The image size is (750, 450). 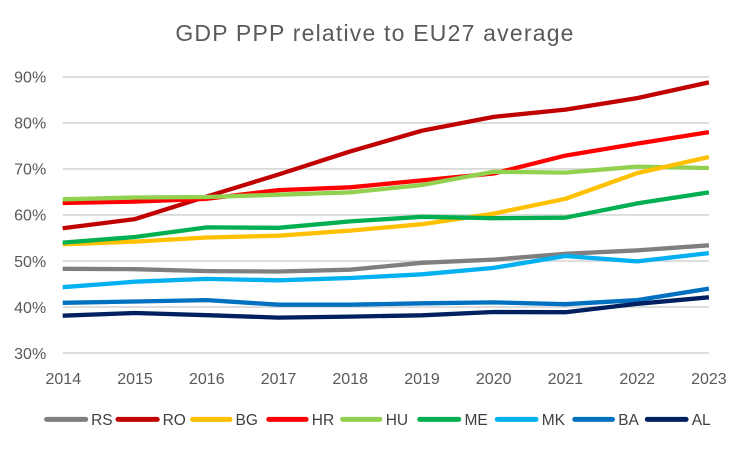 I want to click on svg-text: 2015, so click(x=135, y=379).